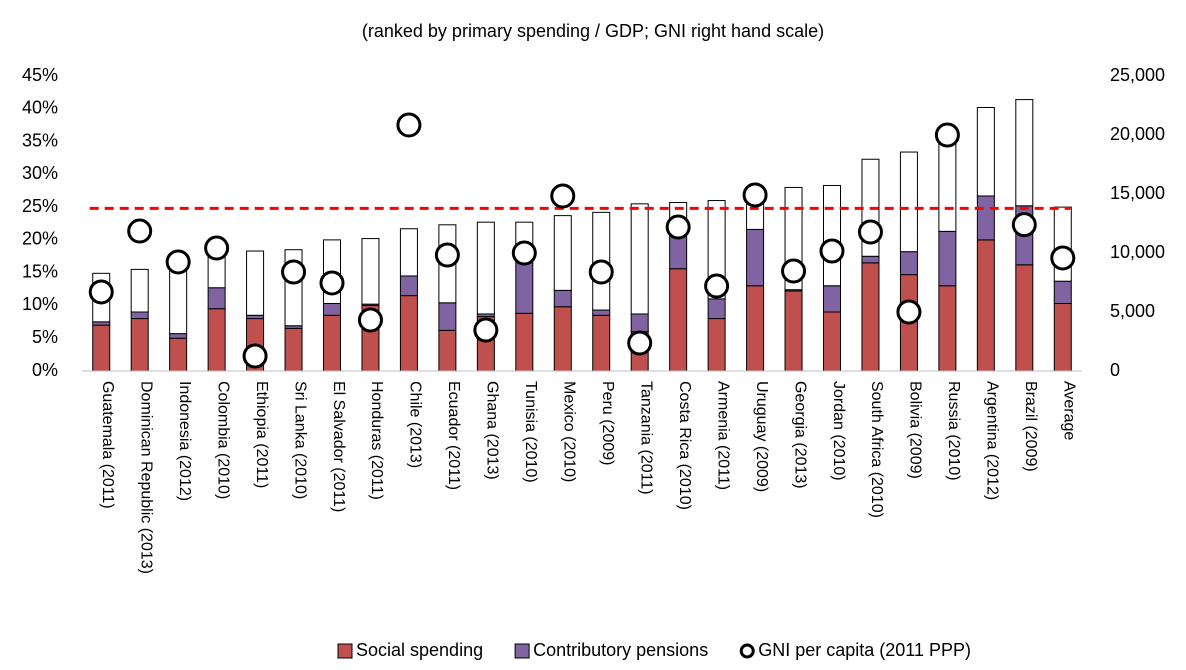 This screenshot has height=670, width=1186. What do you see at coordinates (1137, 193) in the screenshot?
I see `y2-tick-label: 15,000` at bounding box center [1137, 193].